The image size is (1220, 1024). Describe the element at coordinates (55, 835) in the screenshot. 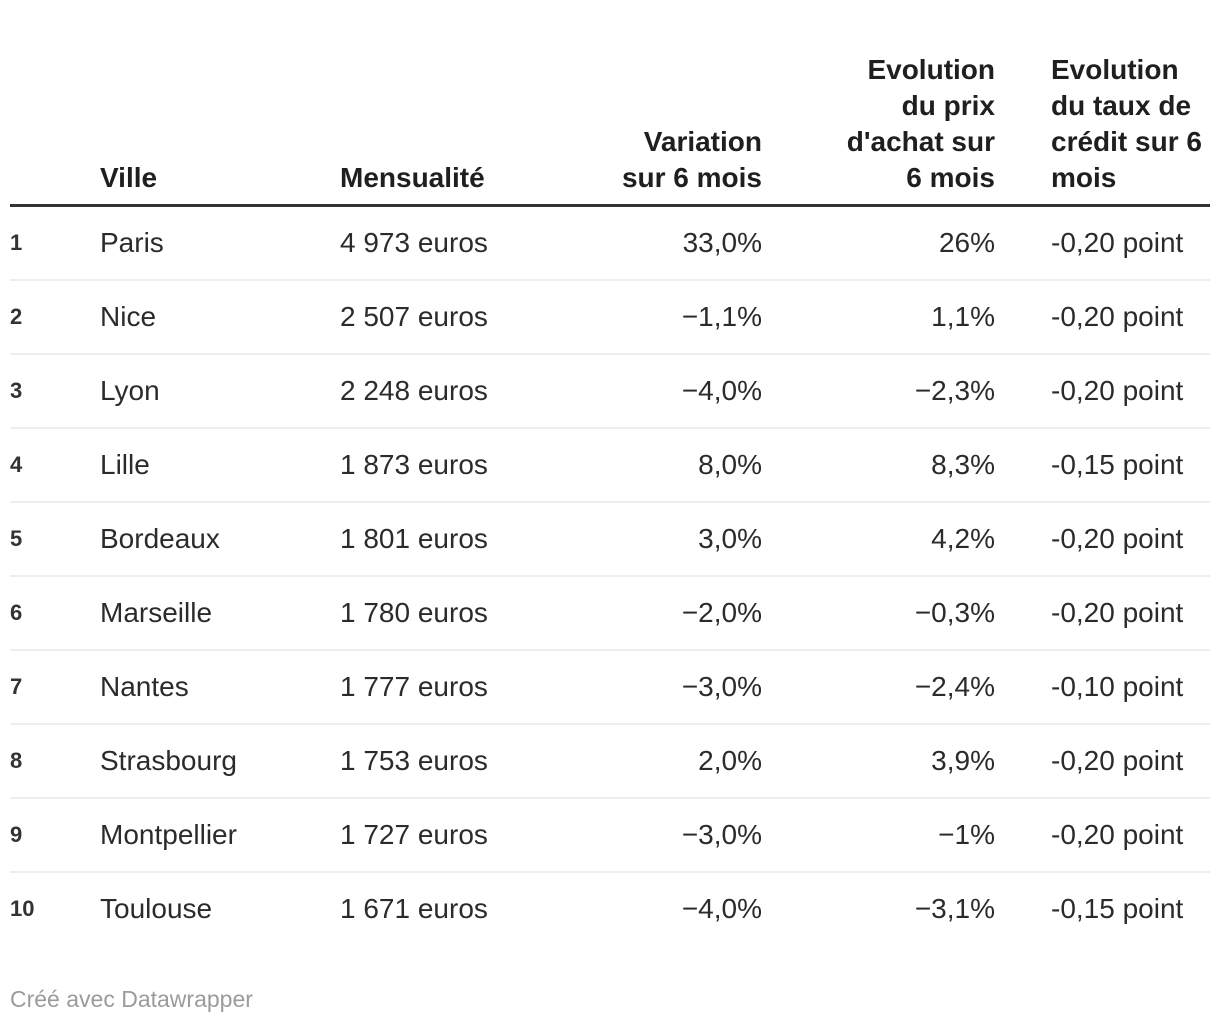

I see `rank-cell: 9` at that location.